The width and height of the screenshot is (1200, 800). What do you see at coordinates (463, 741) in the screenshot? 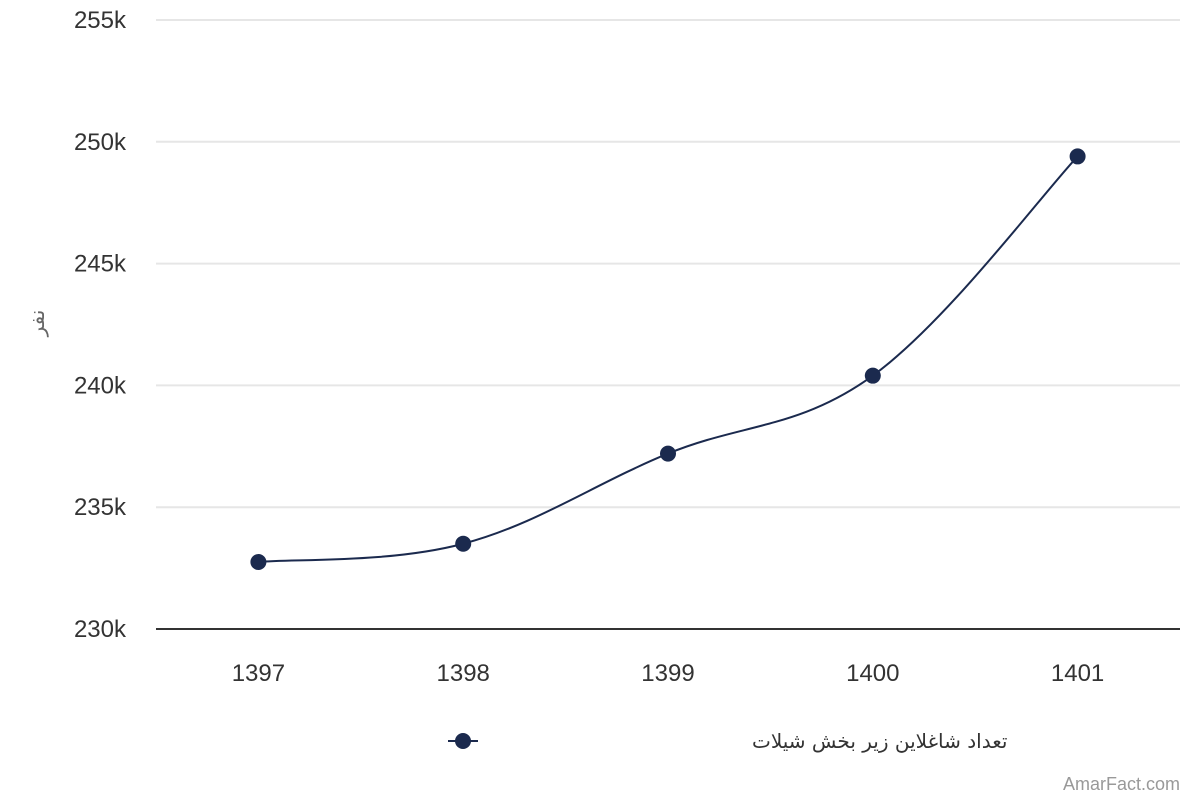
I see `legend-marker-icon` at bounding box center [463, 741].